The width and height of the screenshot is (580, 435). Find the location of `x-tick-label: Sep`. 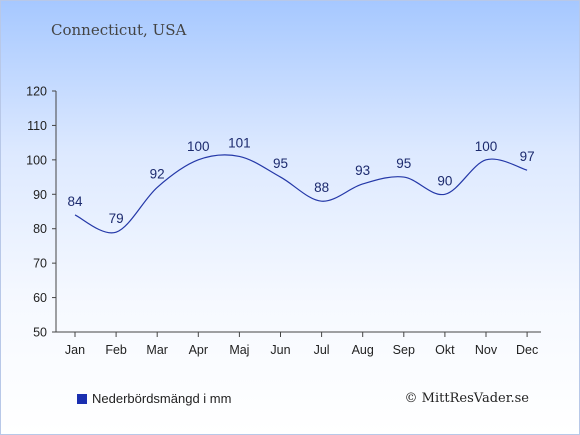

x-tick-label: Sep is located at coordinates (404, 350).